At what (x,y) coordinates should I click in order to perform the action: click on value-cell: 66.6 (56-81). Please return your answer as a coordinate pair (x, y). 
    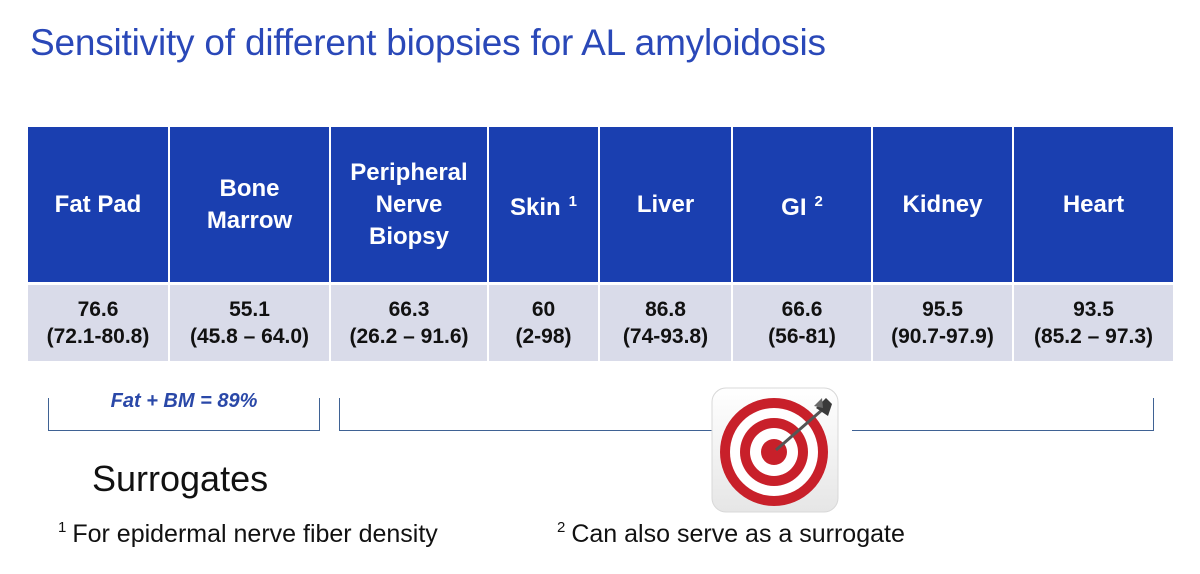
    Looking at the image, I should click on (802, 321).